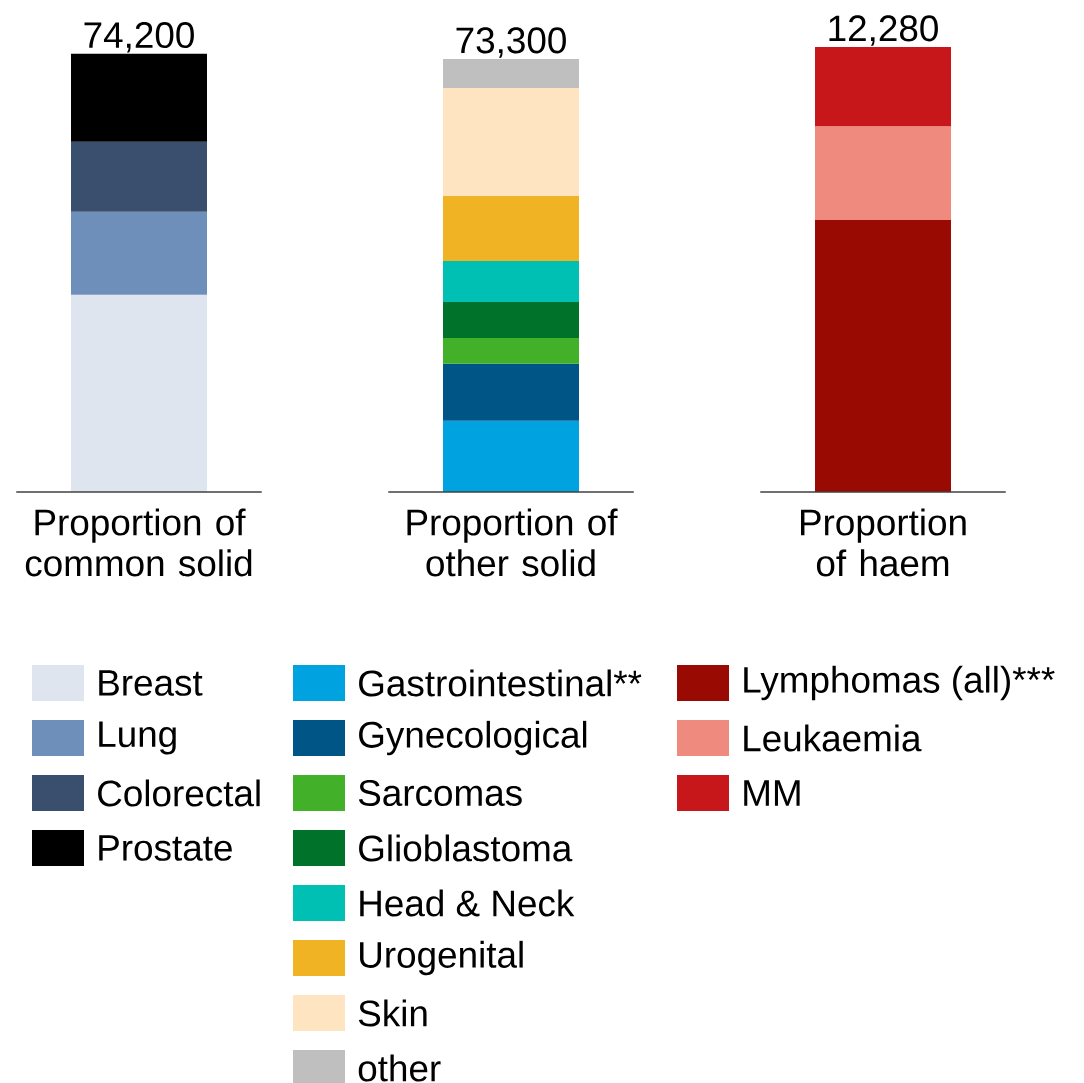 Image resolution: width=1084 pixels, height=1083 pixels. I want to click on x-tick-label: Proportion of common solid, so click(138, 542).